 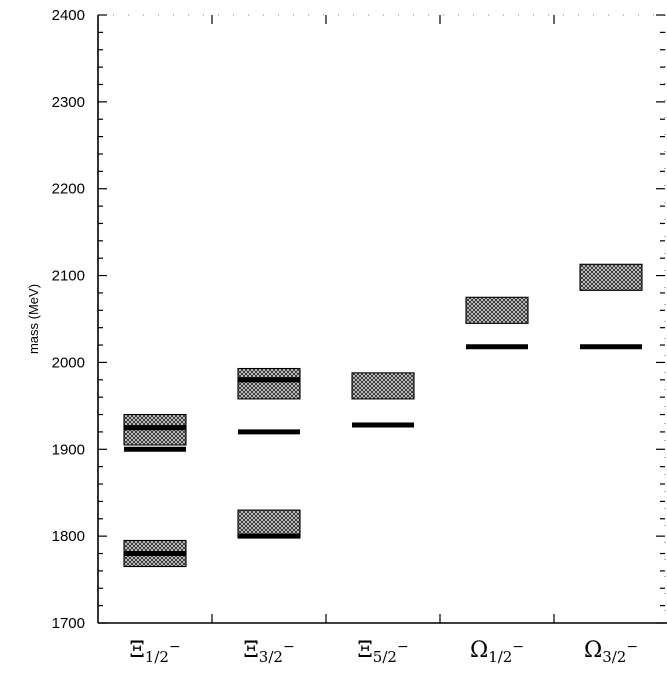 I want to click on x-category-label: Ξ1/2−, so click(x=154, y=652).